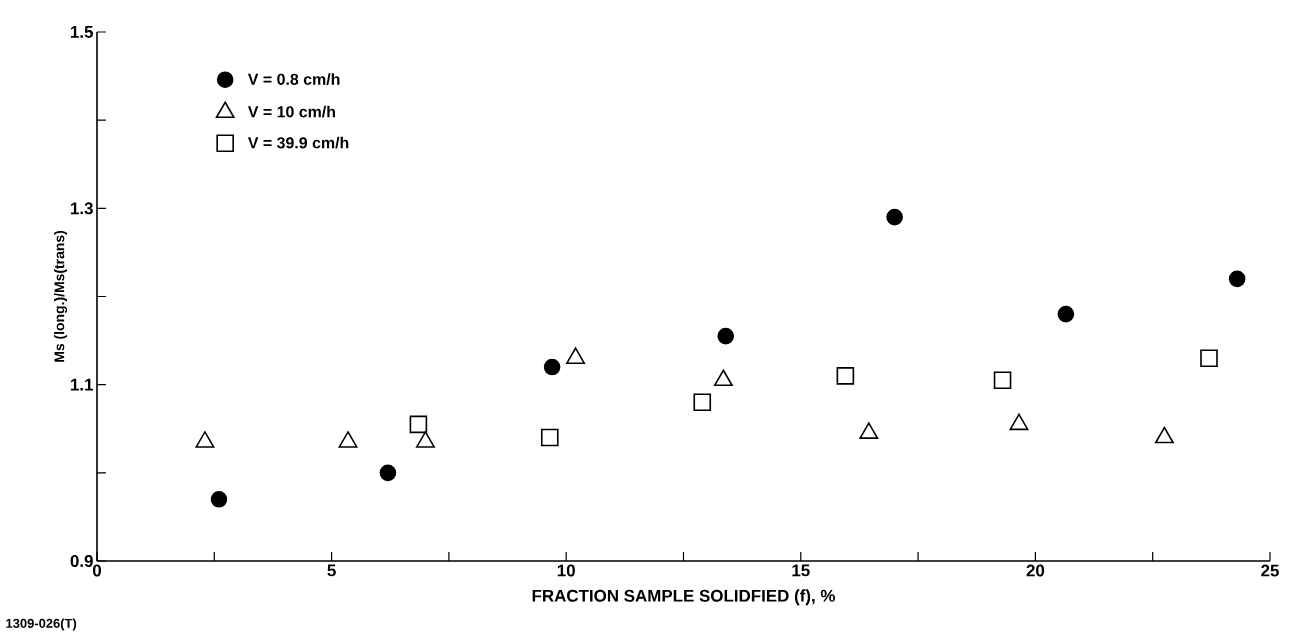  What do you see at coordinates (683, 597) in the screenshot?
I see `x-axis-title: FRACTION SAMPLE SOLIDFIED (f), %` at bounding box center [683, 597].